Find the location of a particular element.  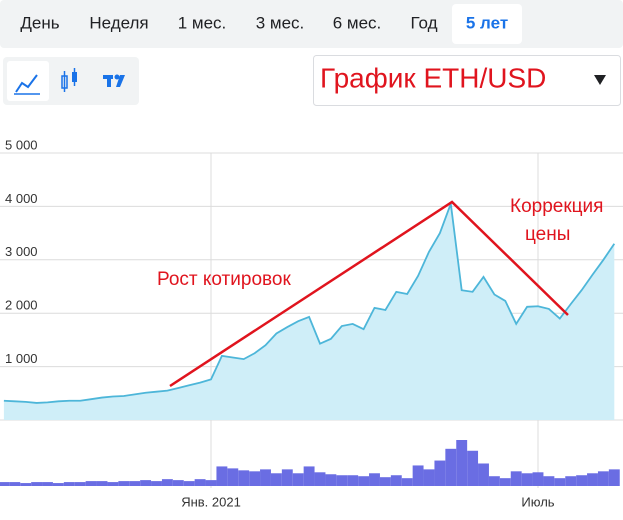

tab: 5 лет is located at coordinates (487, 22).